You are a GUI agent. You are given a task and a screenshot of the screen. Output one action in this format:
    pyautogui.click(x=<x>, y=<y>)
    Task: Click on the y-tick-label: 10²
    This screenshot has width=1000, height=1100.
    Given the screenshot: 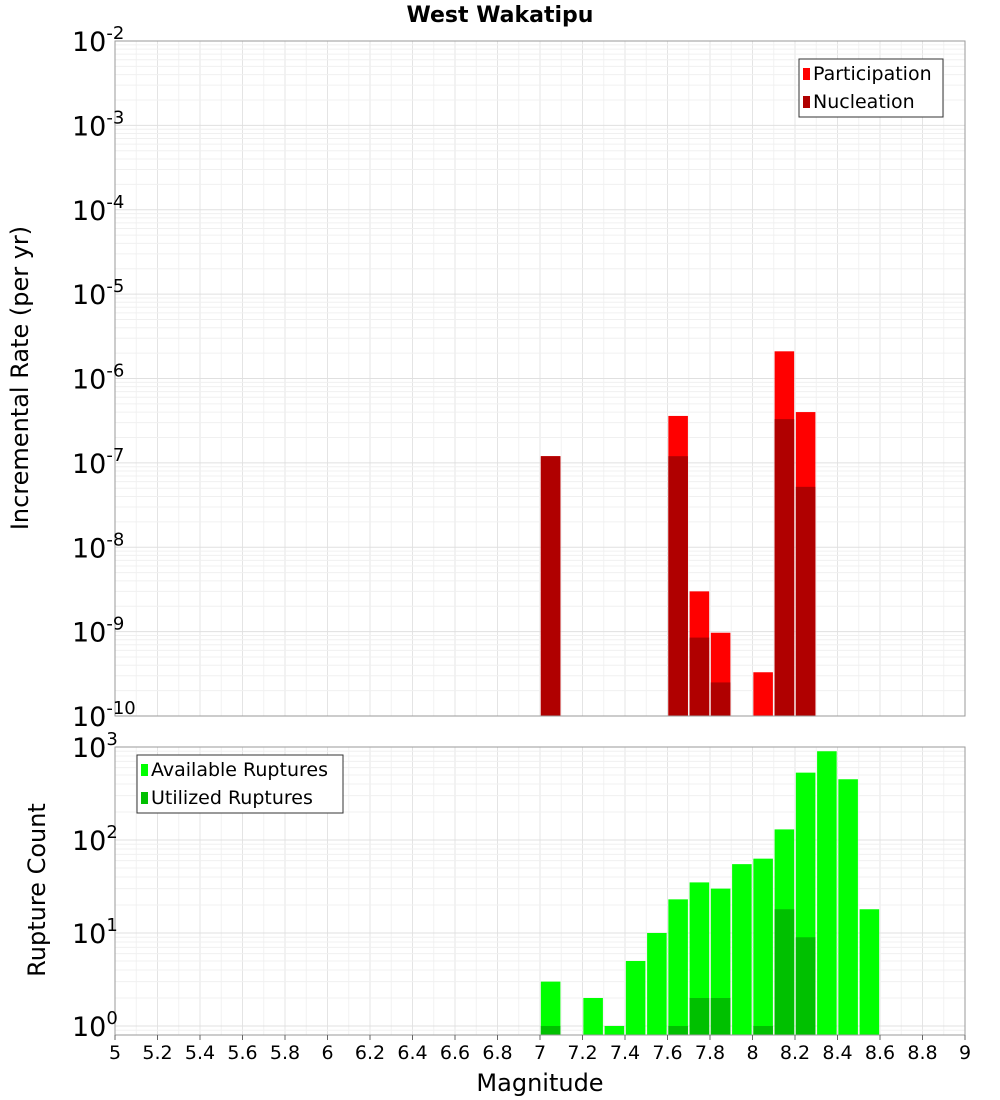 What is the action you would take?
    pyautogui.click(x=95, y=839)
    